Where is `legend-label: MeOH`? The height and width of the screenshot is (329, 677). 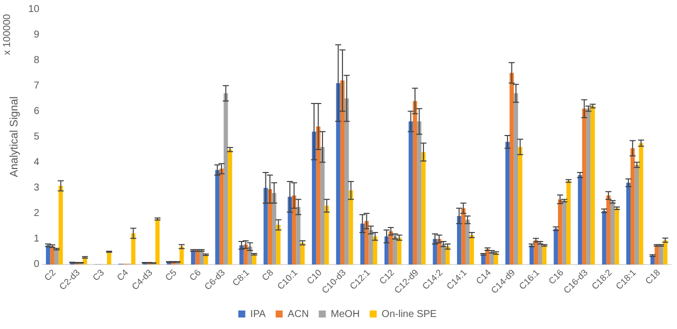
legend-label: MeOH is located at coordinates (345, 314).